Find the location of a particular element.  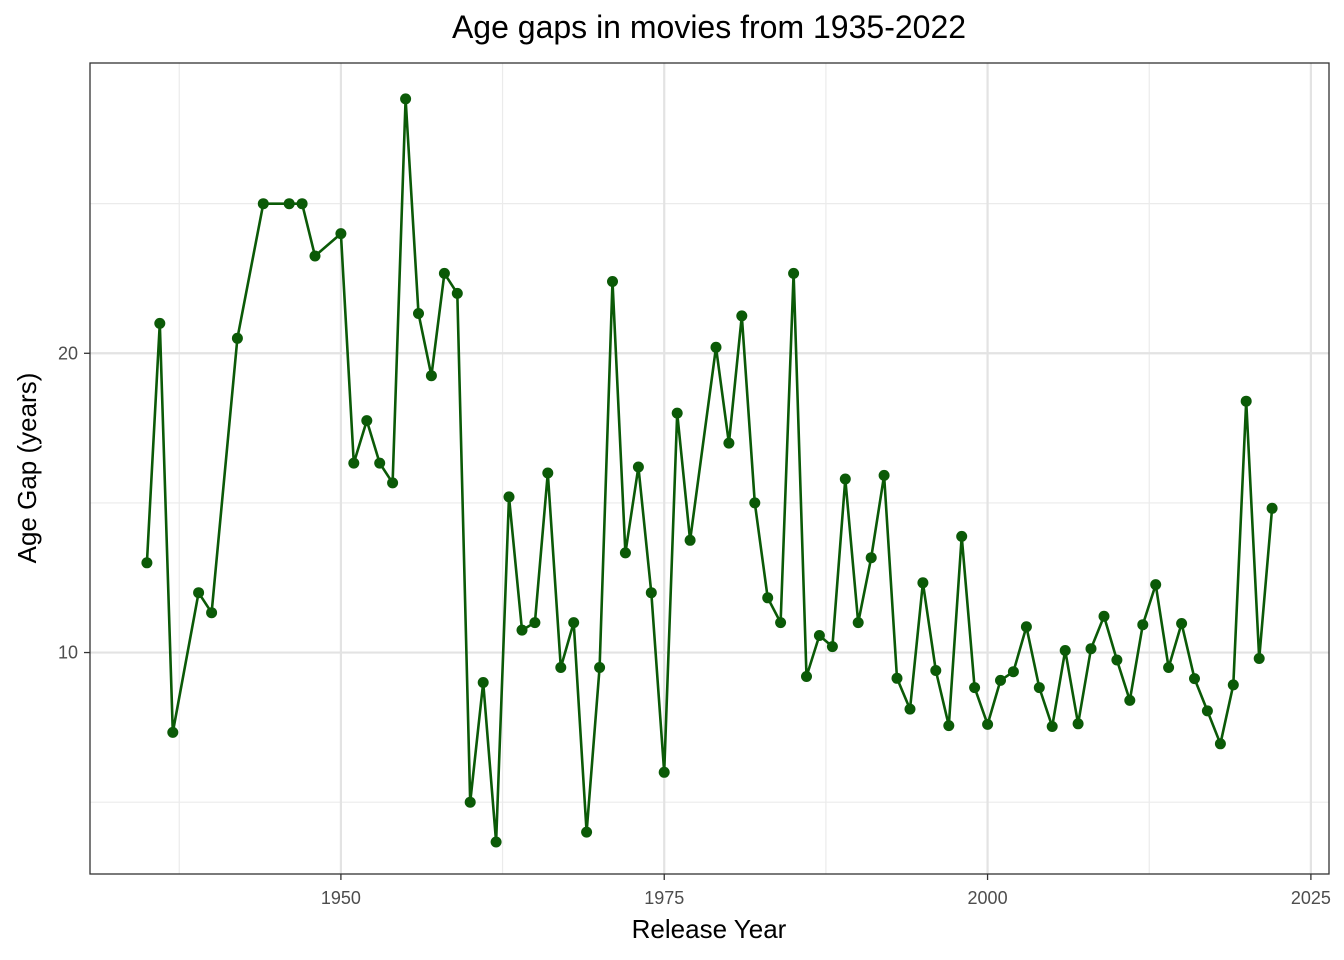

y-axis: 10 20 is located at coordinates (74, 503).